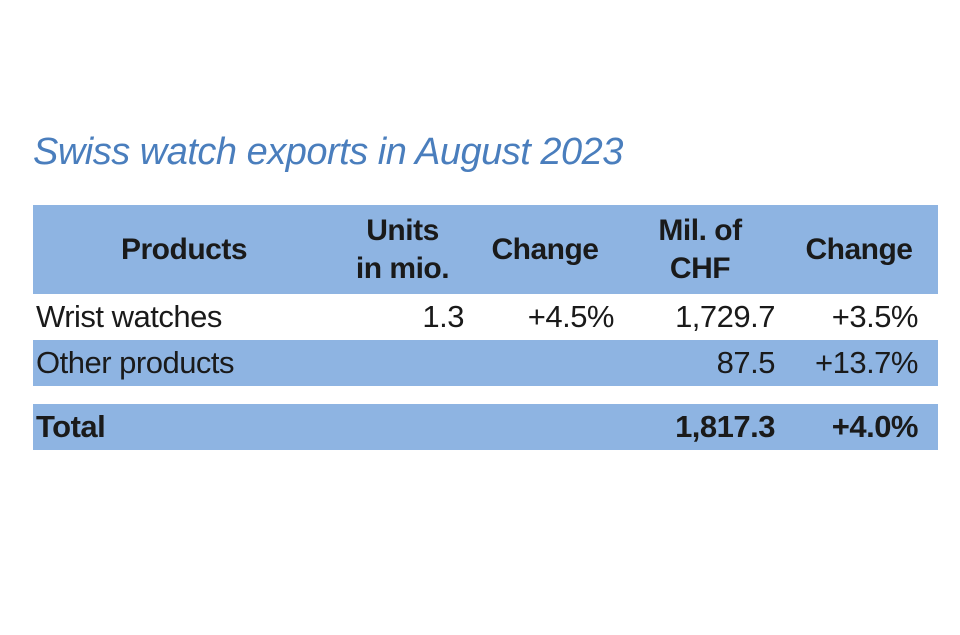  I want to click on cell-total-chf-change: +4.0%, so click(875, 426).